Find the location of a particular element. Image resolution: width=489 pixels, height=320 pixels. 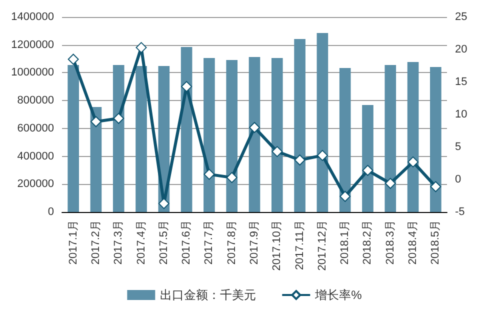

y2-tick-label: 0 is located at coordinates (458, 180).